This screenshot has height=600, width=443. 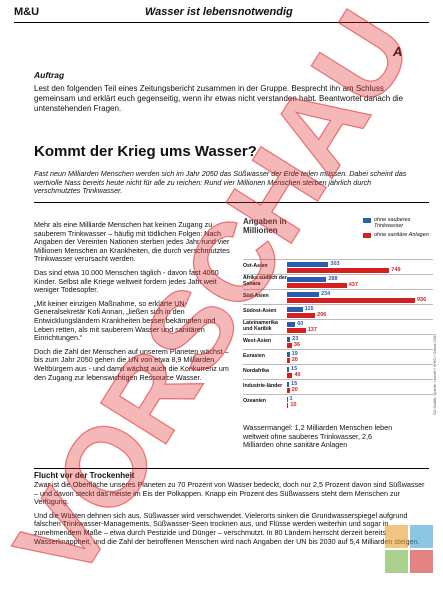 I want to click on section-heading: Flucht vor der Trockenheit, so click(x=84, y=475).